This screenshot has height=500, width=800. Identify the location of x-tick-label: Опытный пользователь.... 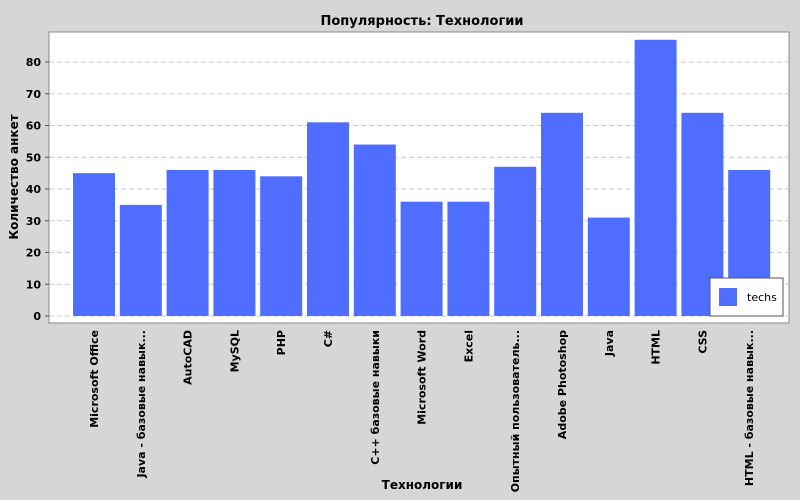
(515, 411).